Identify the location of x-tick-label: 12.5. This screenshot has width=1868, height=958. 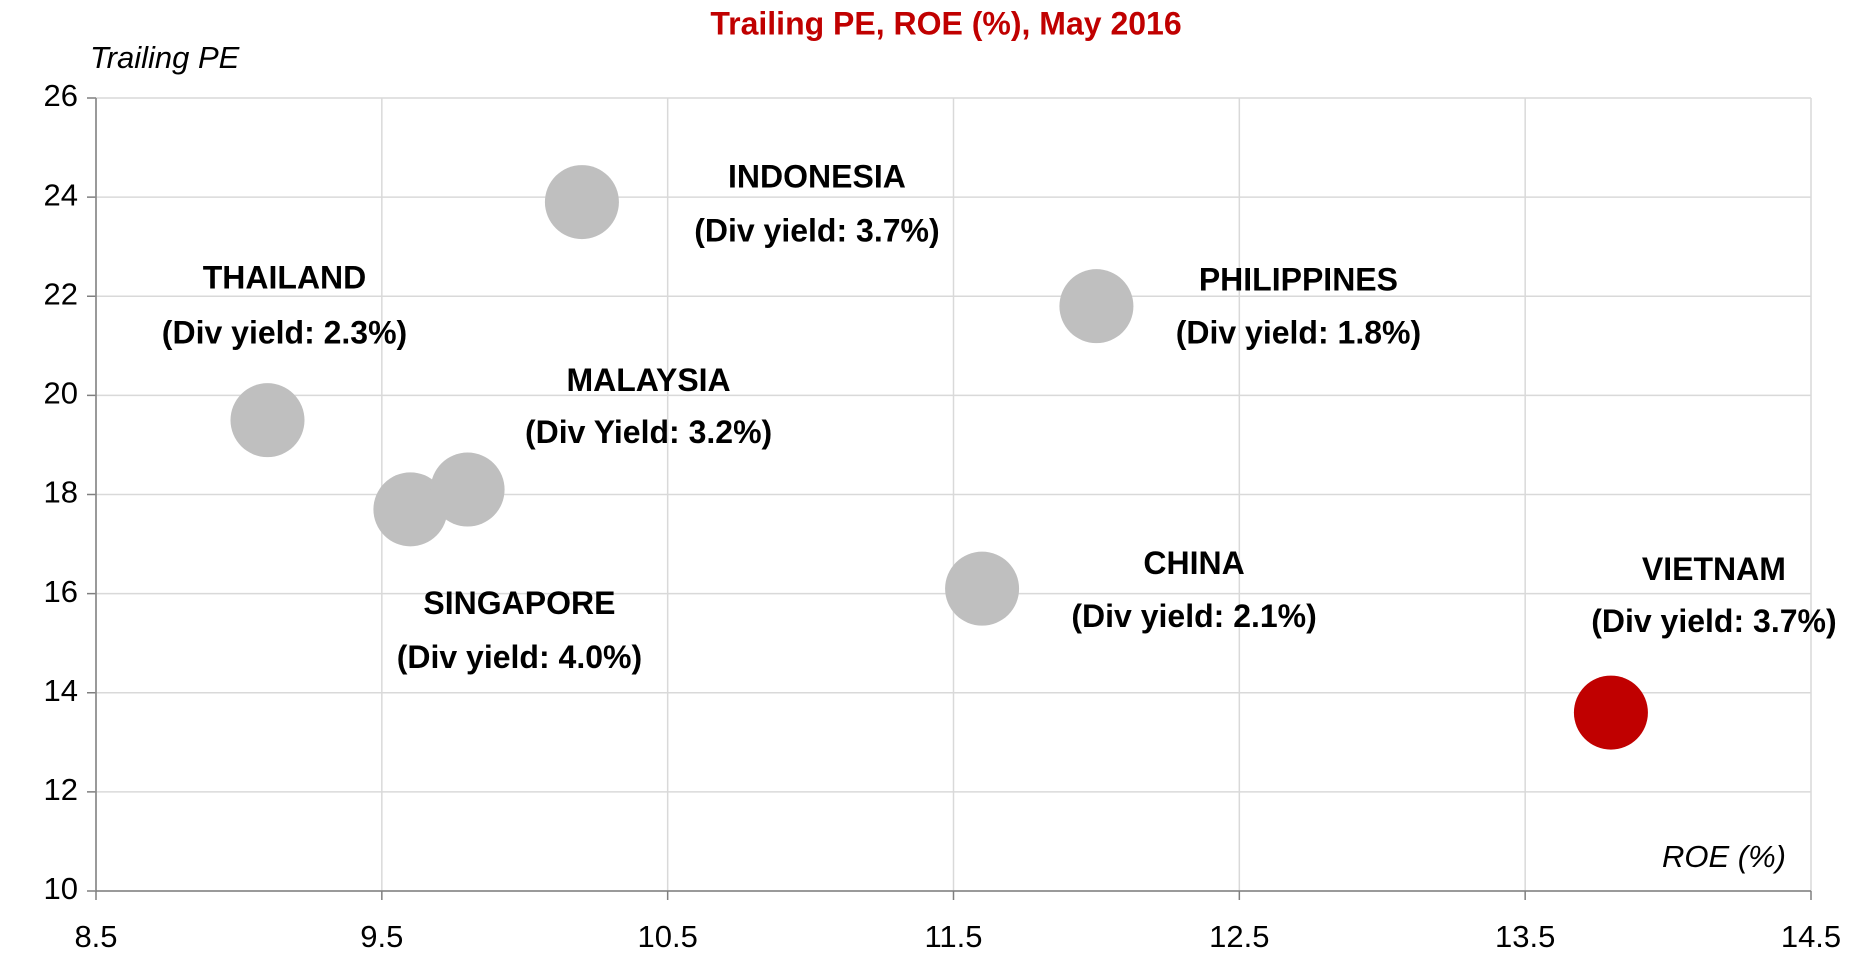
(1239, 936).